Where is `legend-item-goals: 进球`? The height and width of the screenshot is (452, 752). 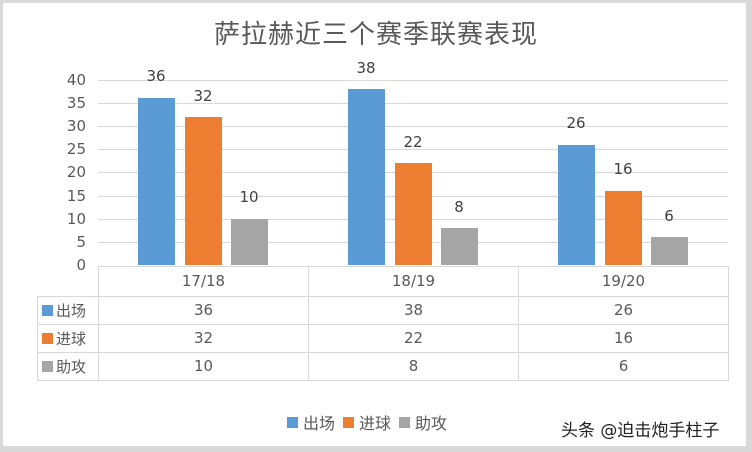 legend-item-goals: 进球 is located at coordinates (367, 422).